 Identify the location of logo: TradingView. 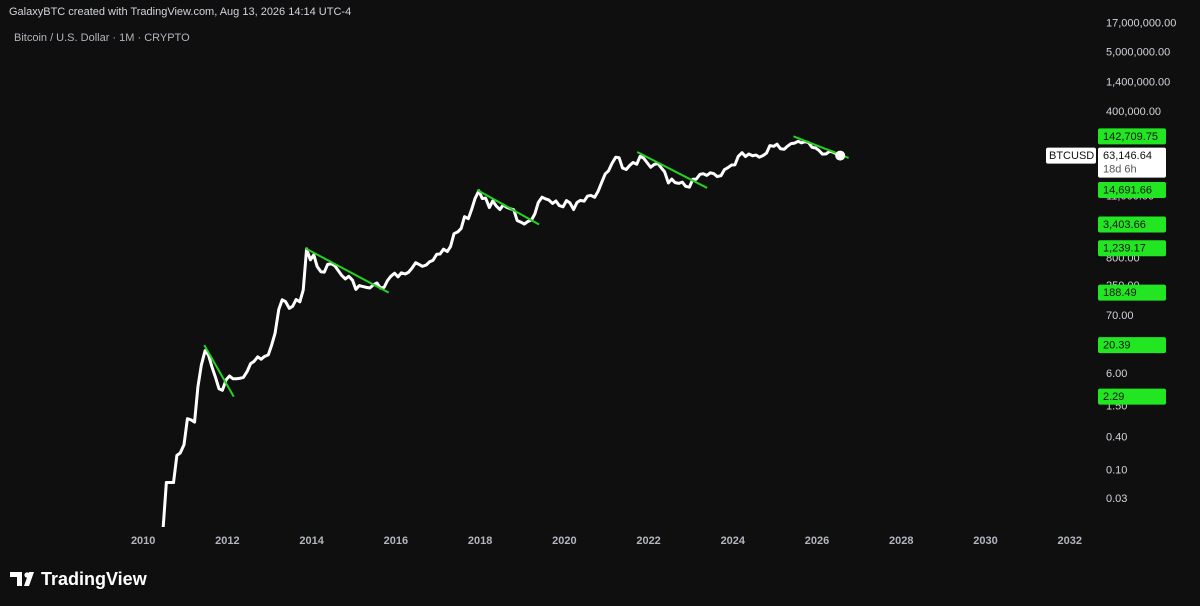
(79, 579).